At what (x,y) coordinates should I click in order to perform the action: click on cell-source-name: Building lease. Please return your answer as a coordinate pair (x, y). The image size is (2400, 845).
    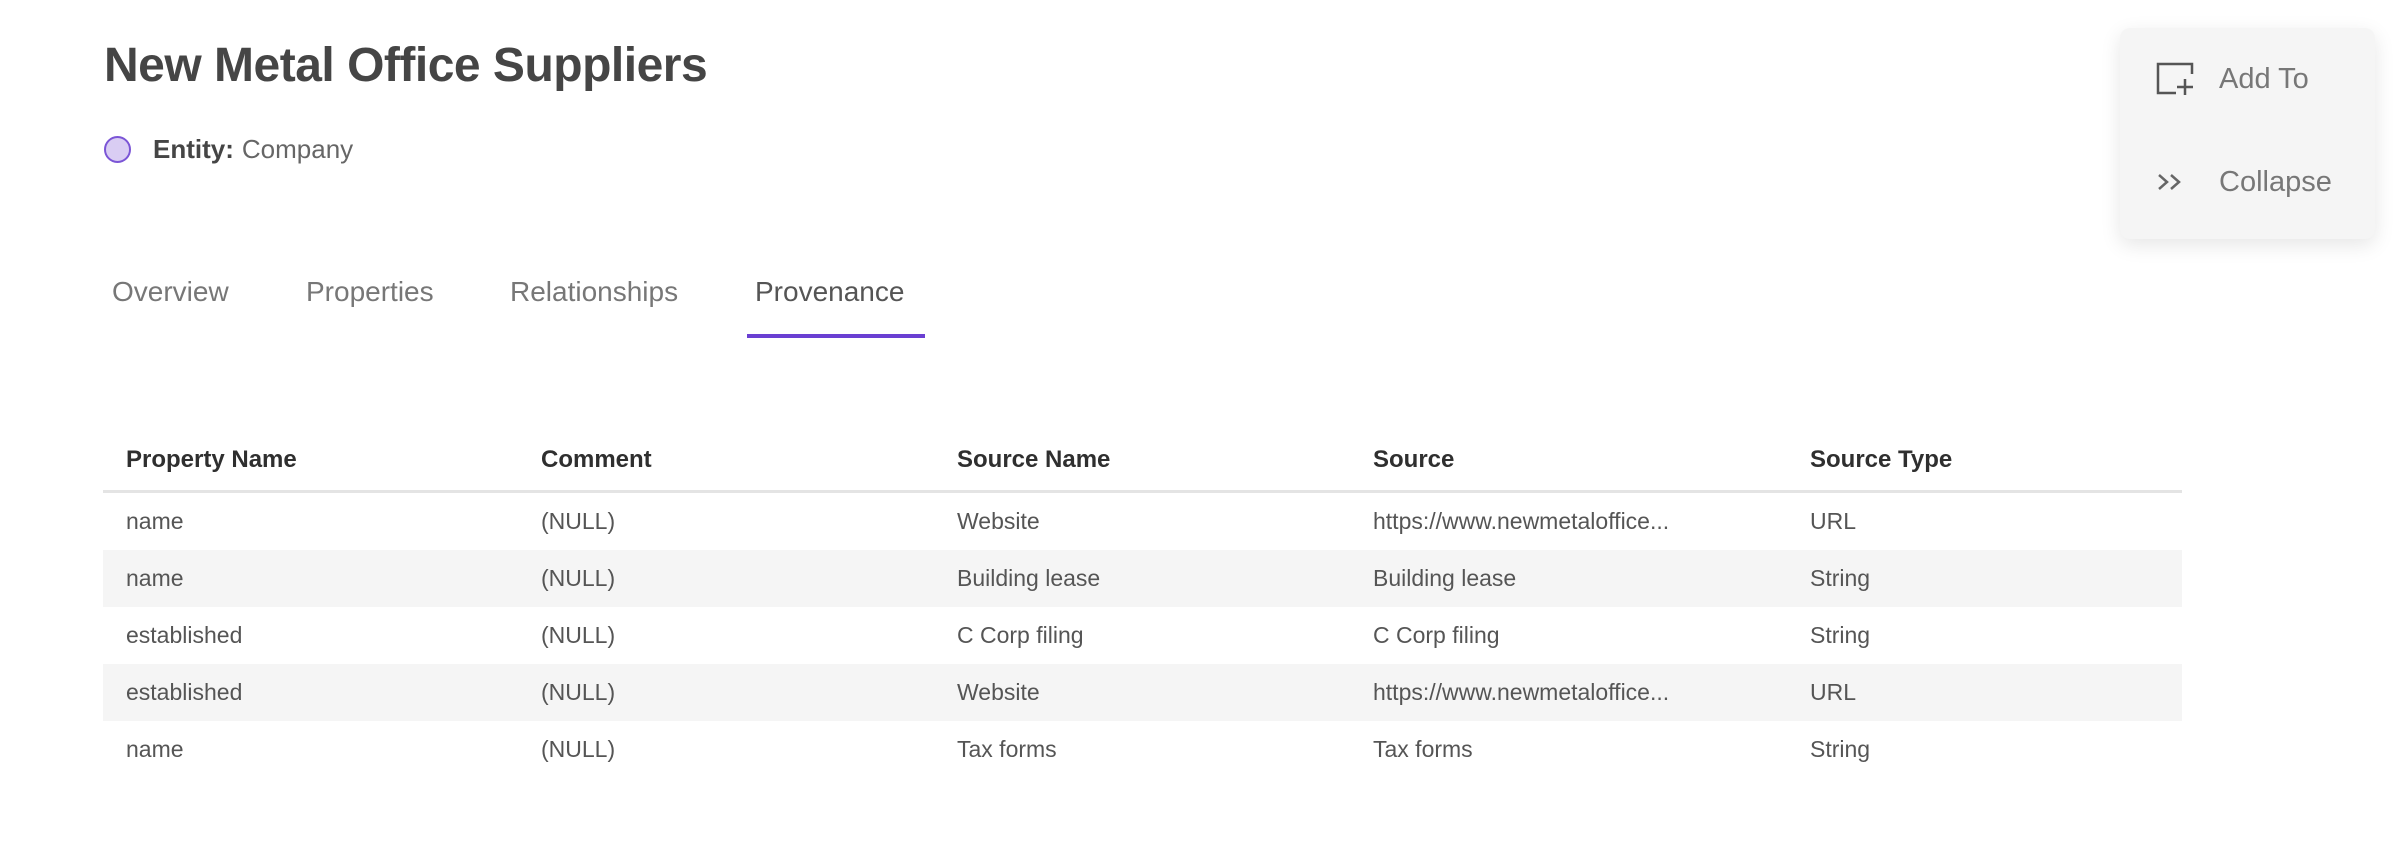
    Looking at the image, I should click on (1142, 578).